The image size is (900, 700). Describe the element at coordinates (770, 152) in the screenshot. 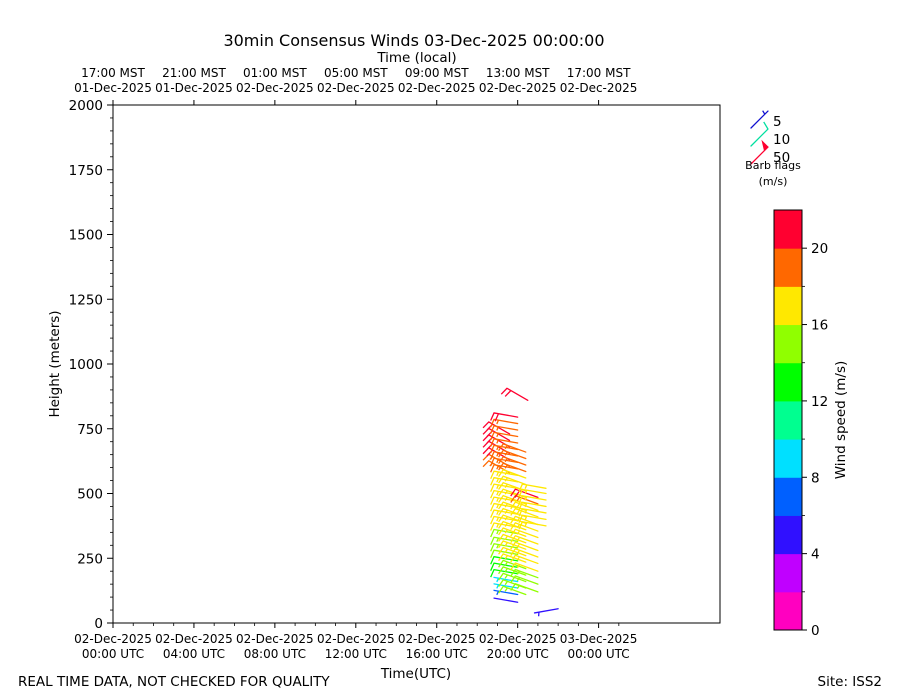

I see `barb-legend-entry: 50` at that location.